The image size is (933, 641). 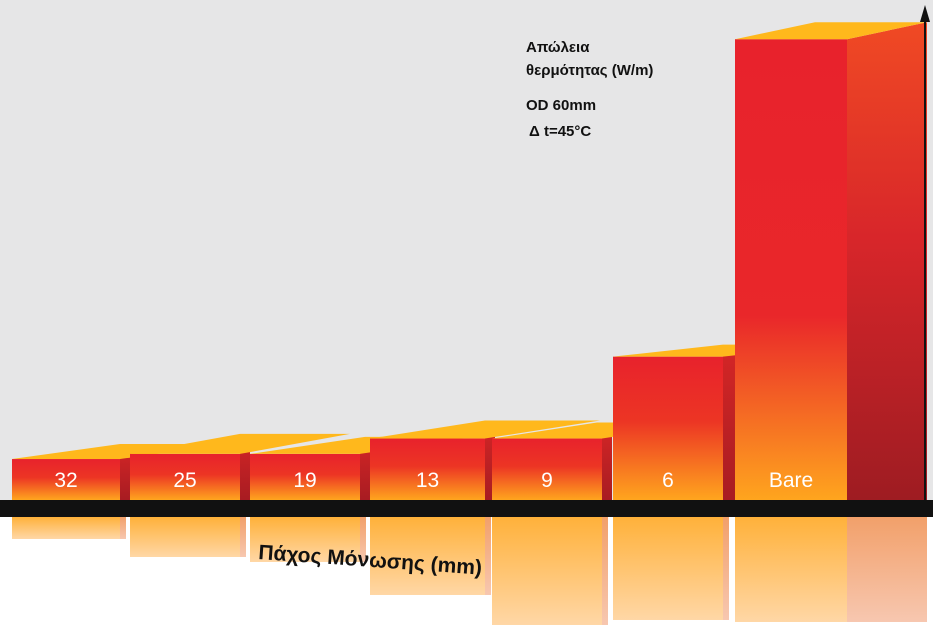 I want to click on bar-label-6: 6, so click(x=668, y=480).